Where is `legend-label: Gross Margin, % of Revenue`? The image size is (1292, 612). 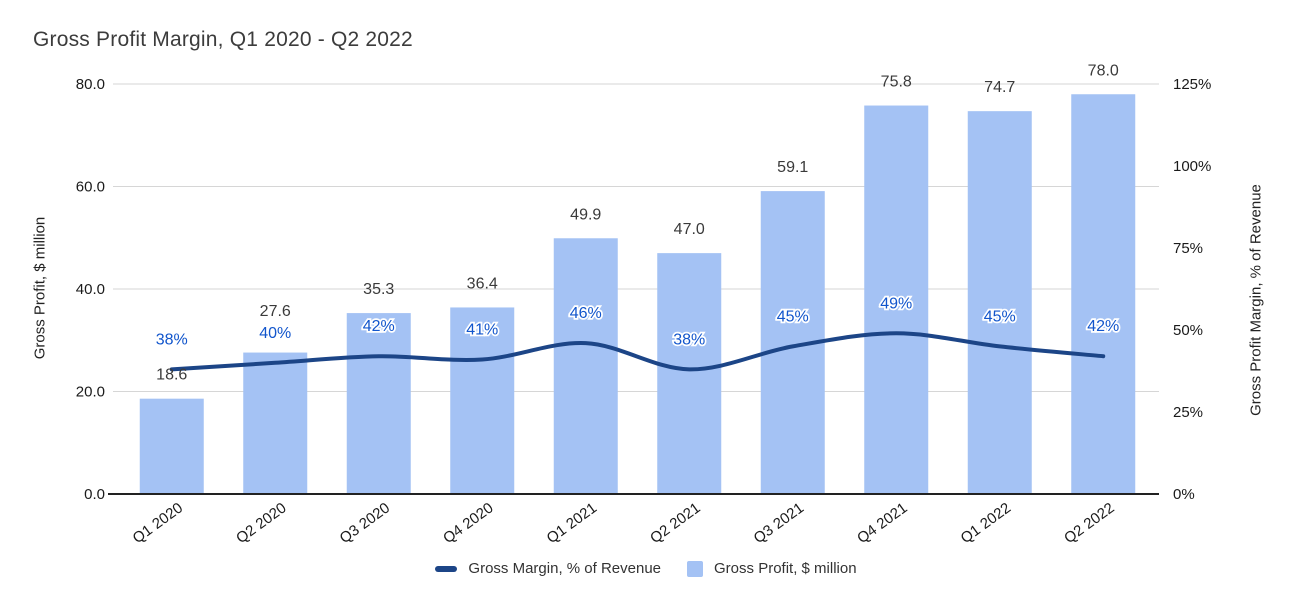 legend-label: Gross Margin, % of Revenue is located at coordinates (565, 568).